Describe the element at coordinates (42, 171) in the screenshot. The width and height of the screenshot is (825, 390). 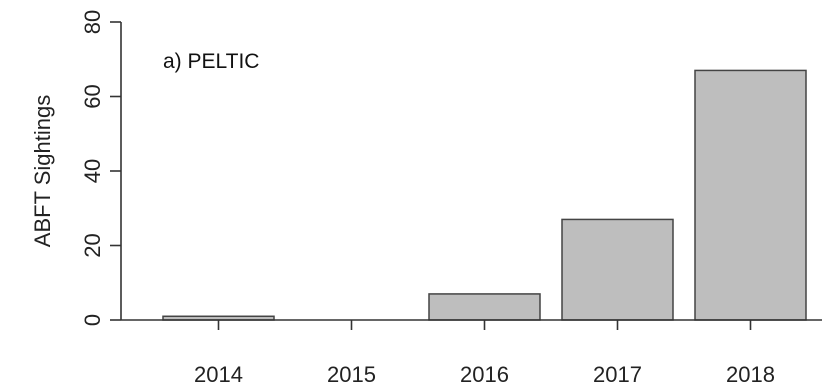
I see `y-axis-title: ABFT Sightings` at that location.